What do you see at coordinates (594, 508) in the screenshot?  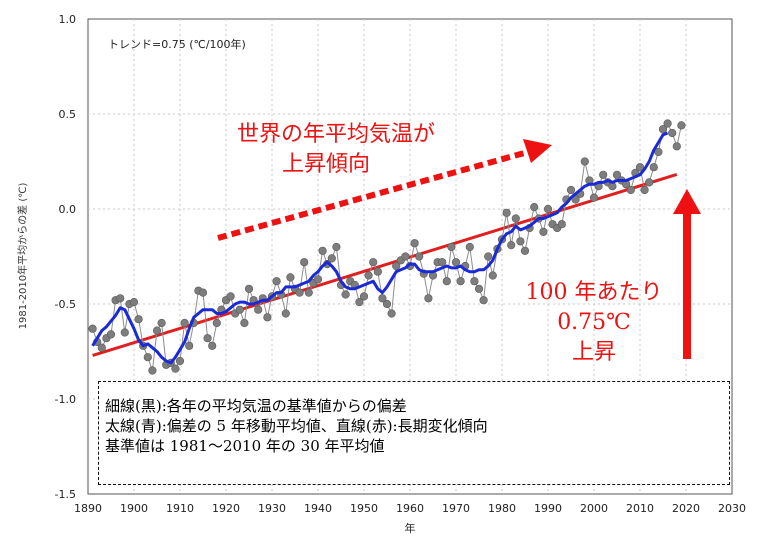 I see `x-tick-label: 2000` at bounding box center [594, 508].